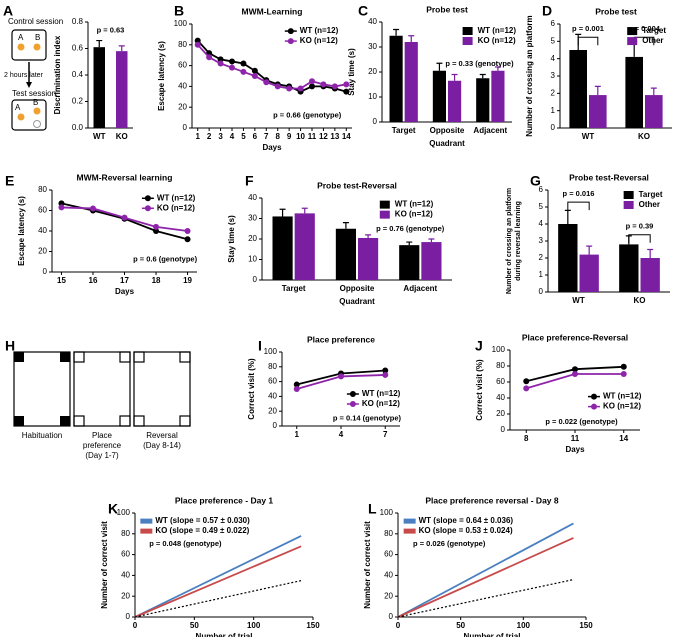 Image resolution: width=685 pixels, height=637 pixels. I want to click on y-tick-label: 0.0, so click(78, 127).